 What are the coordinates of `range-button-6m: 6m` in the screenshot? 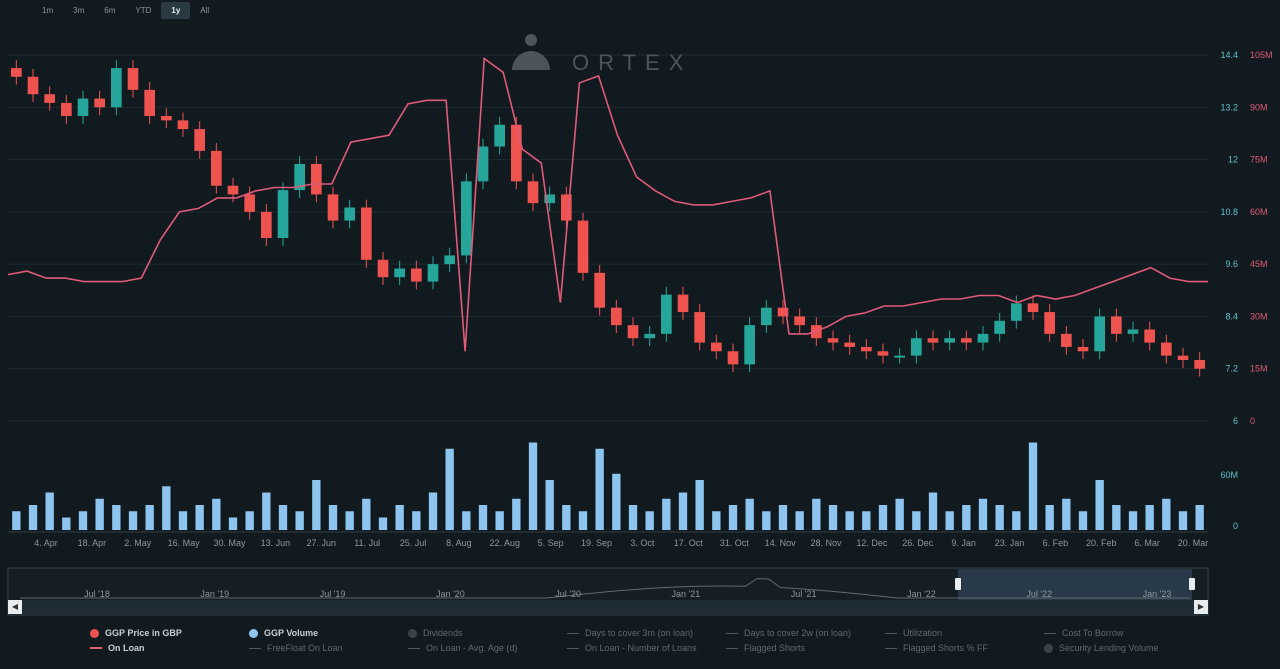 It's located at (110, 10).